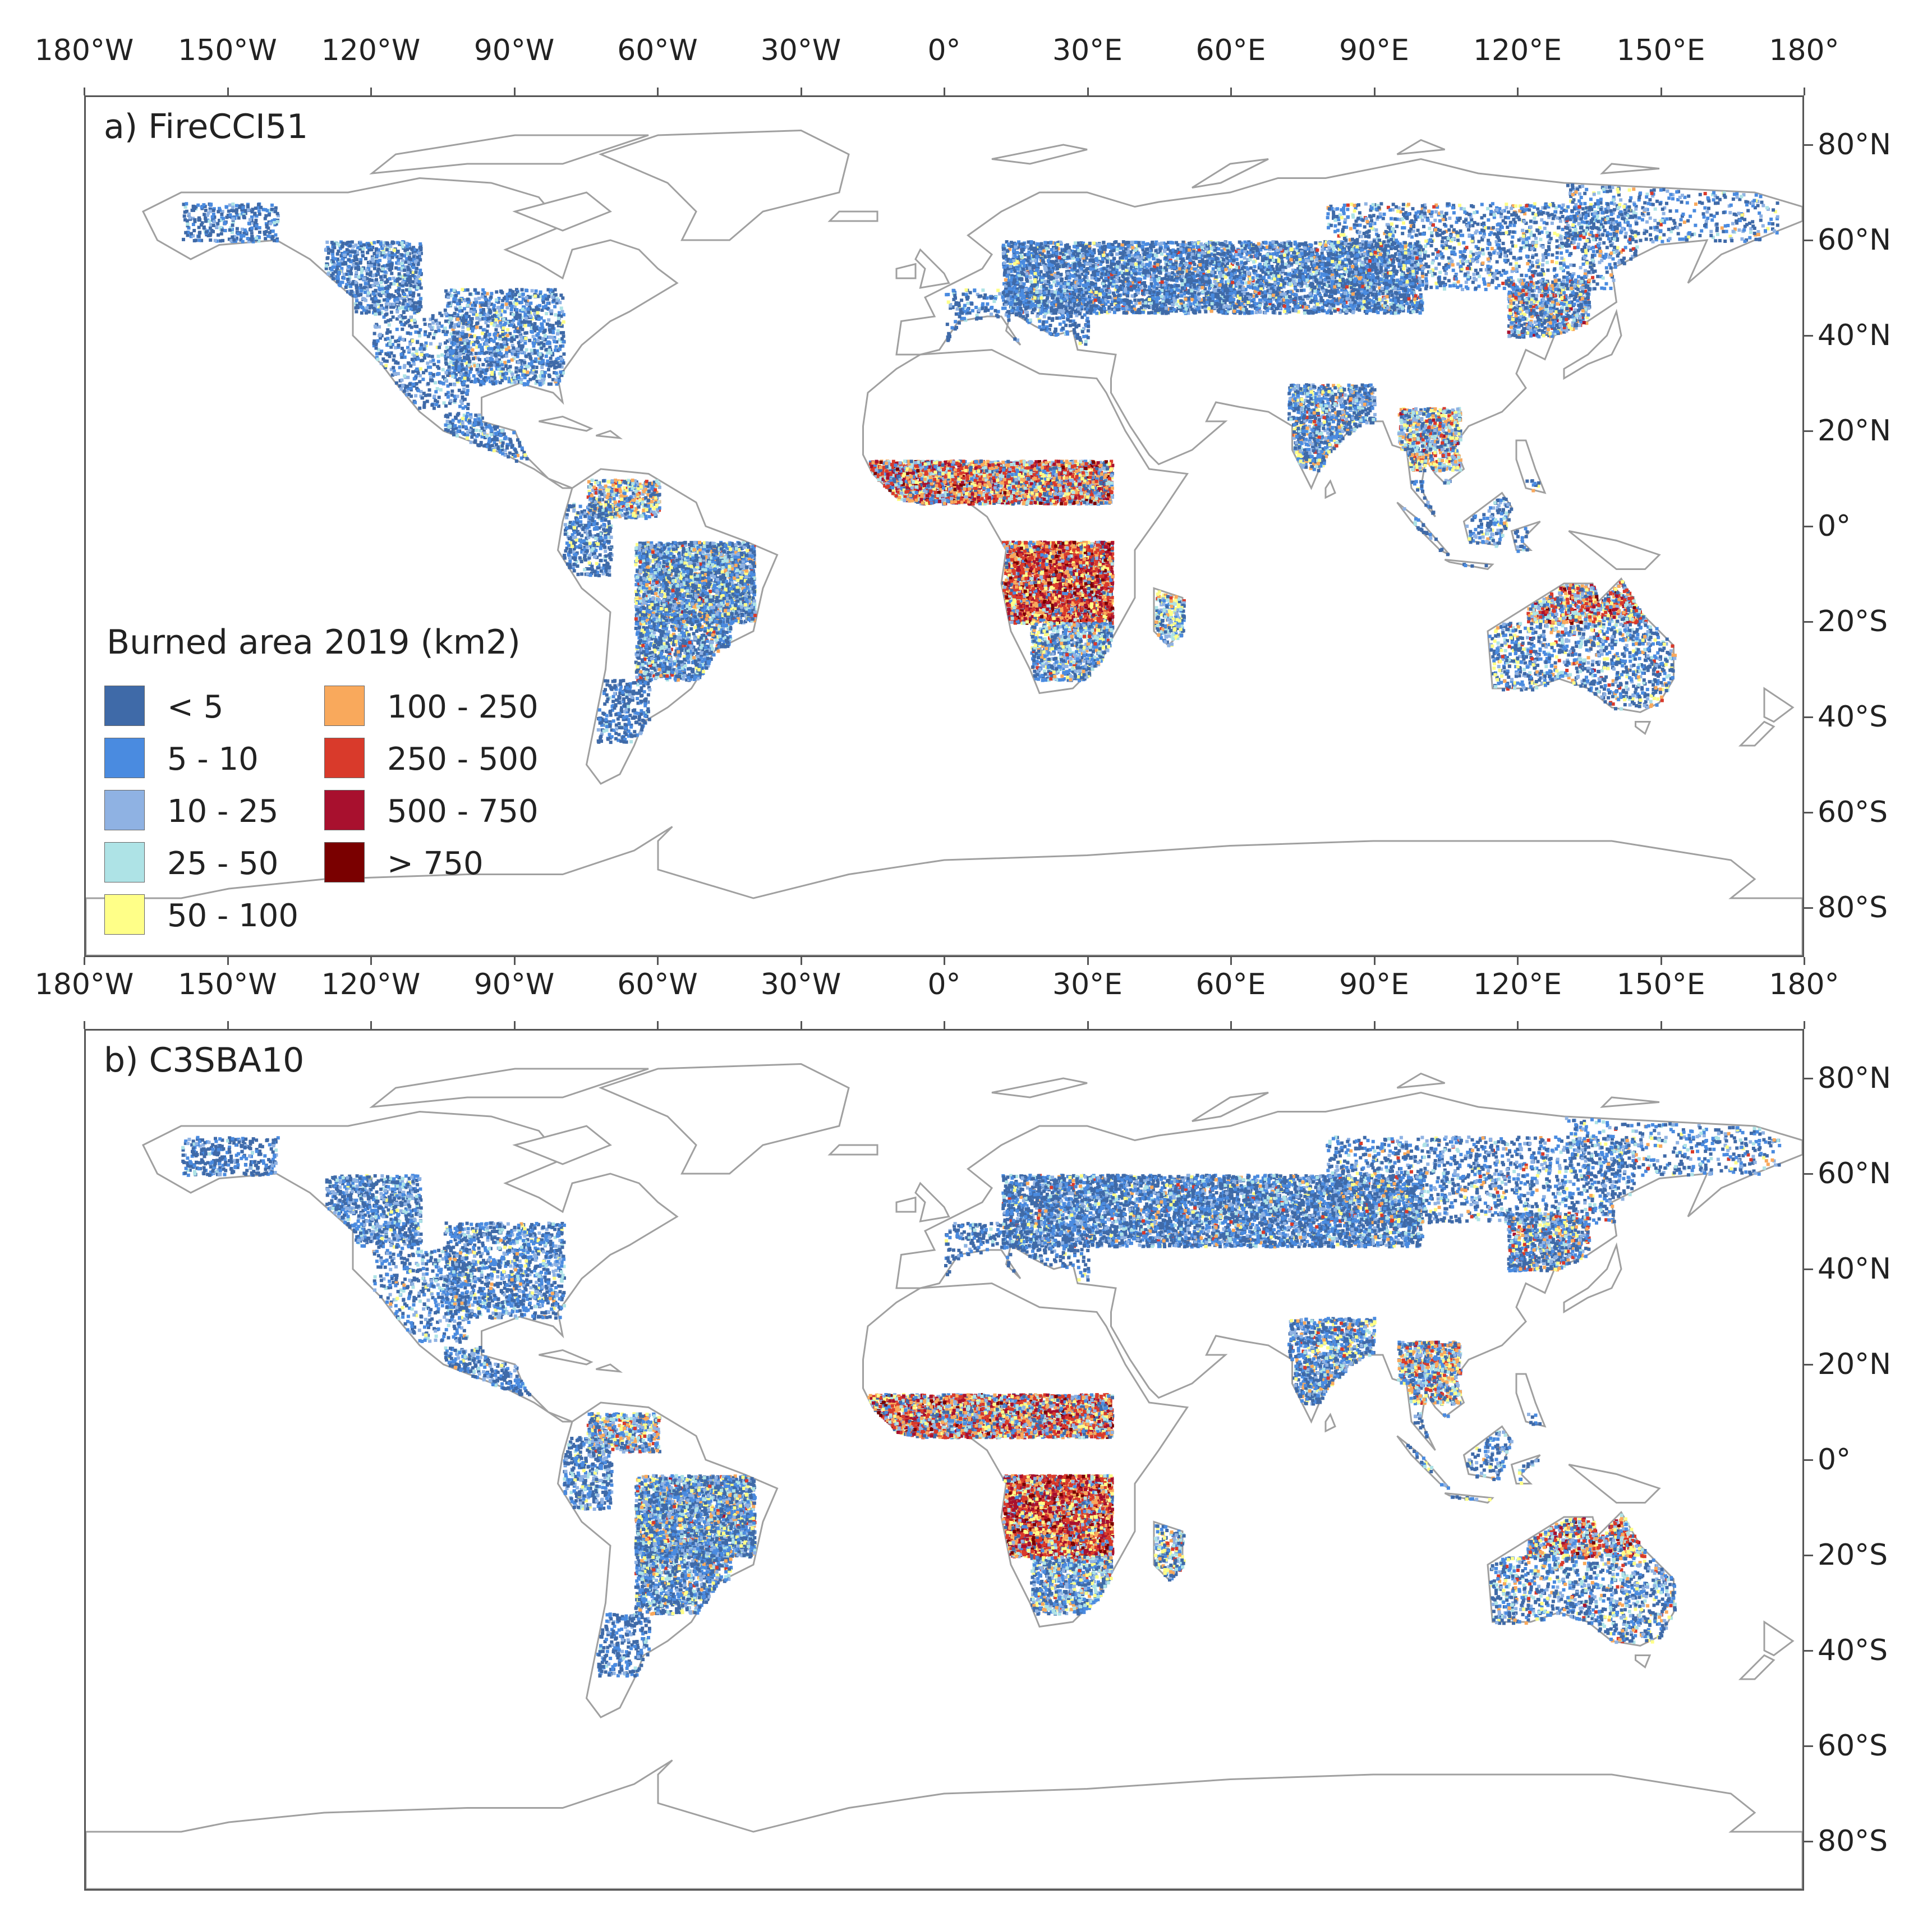 This screenshot has width=1932, height=1926. I want to click on longitude-label: 30°E, so click(1087, 51).